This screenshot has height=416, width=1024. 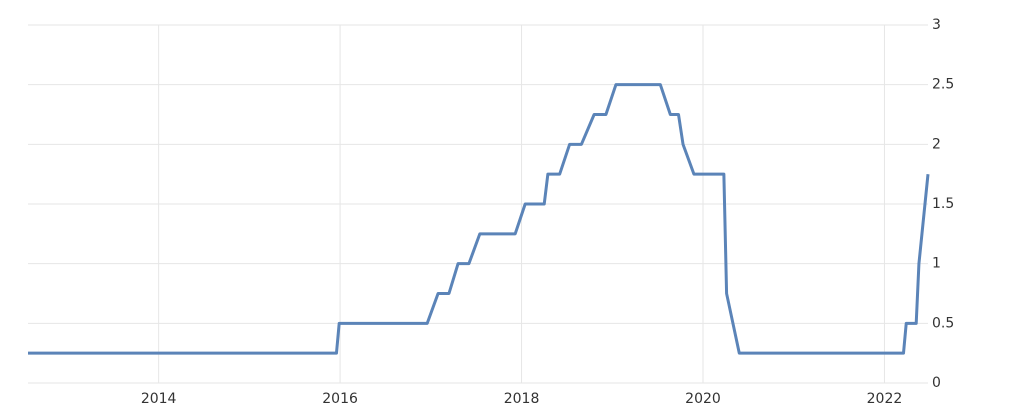 I want to click on y-tick-label: 3, so click(x=936, y=25).